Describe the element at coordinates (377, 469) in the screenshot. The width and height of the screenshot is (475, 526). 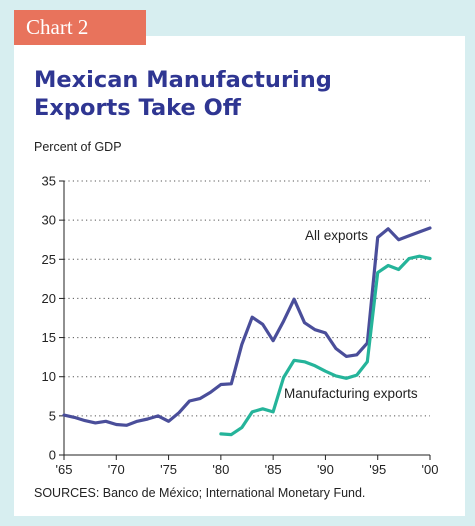
I see `x-tick-label: '95` at that location.